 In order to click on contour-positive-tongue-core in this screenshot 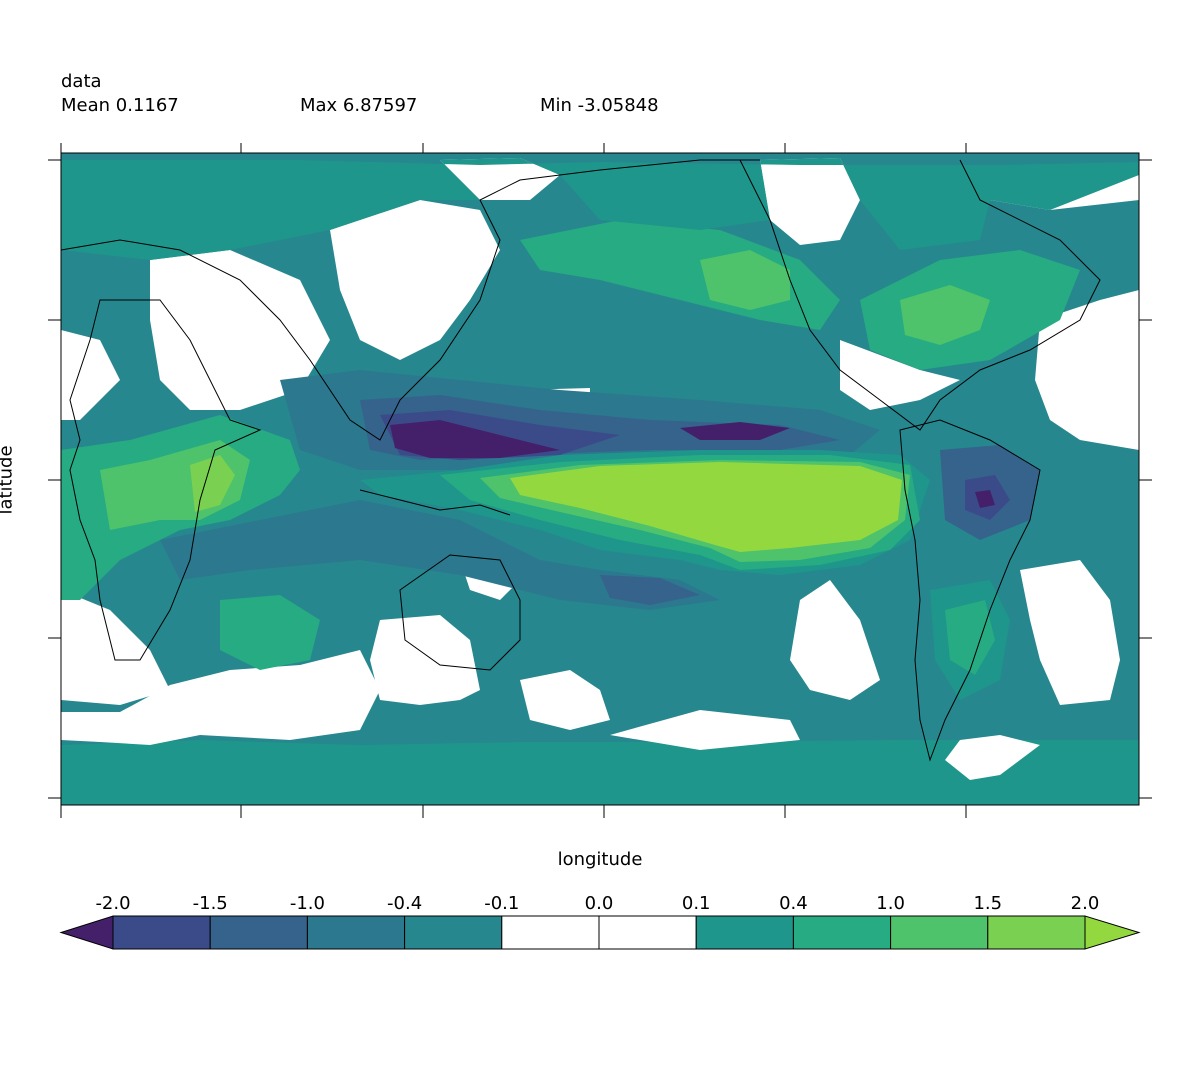, I will do `click(706, 507)`.